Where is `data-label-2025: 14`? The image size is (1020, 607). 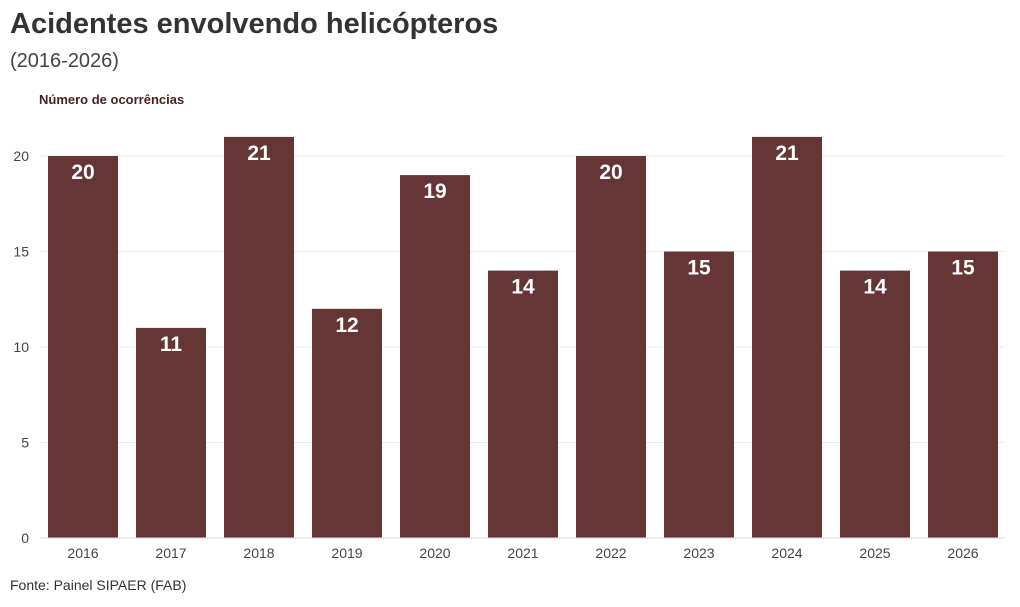 data-label-2025: 14 is located at coordinates (875, 287).